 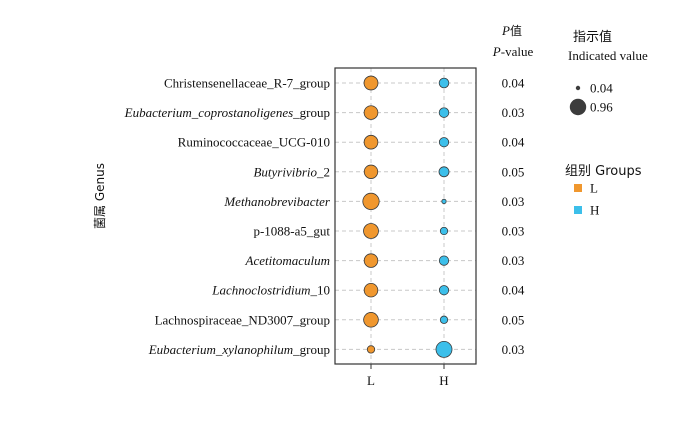 What do you see at coordinates (513, 51) in the screenshot?
I see `p-value-header-en: P-value` at bounding box center [513, 51].